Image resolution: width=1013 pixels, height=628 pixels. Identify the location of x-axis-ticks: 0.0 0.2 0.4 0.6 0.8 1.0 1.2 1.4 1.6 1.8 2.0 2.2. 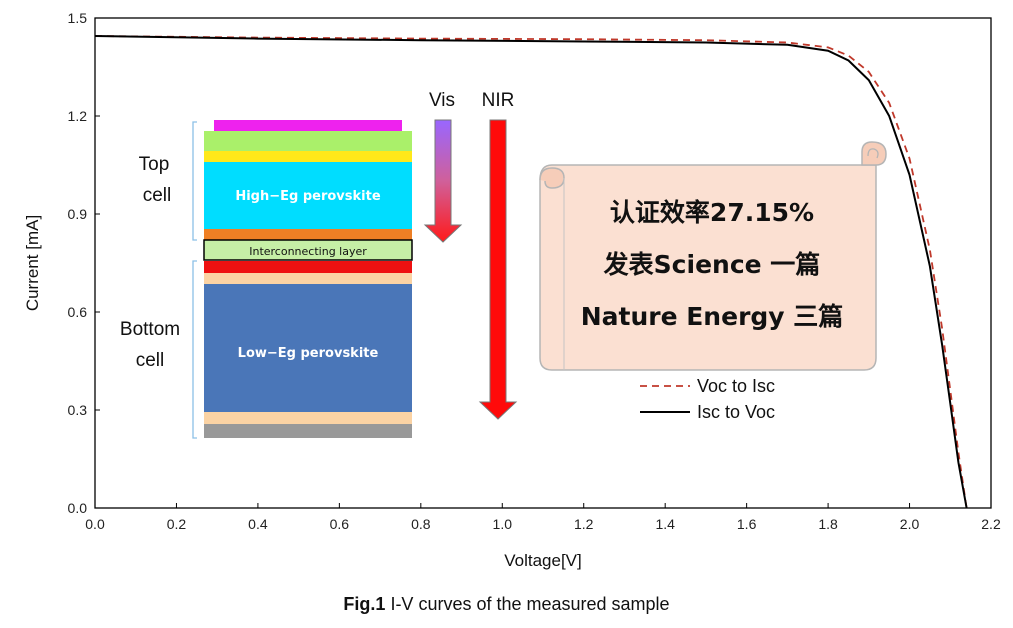
(543, 517).